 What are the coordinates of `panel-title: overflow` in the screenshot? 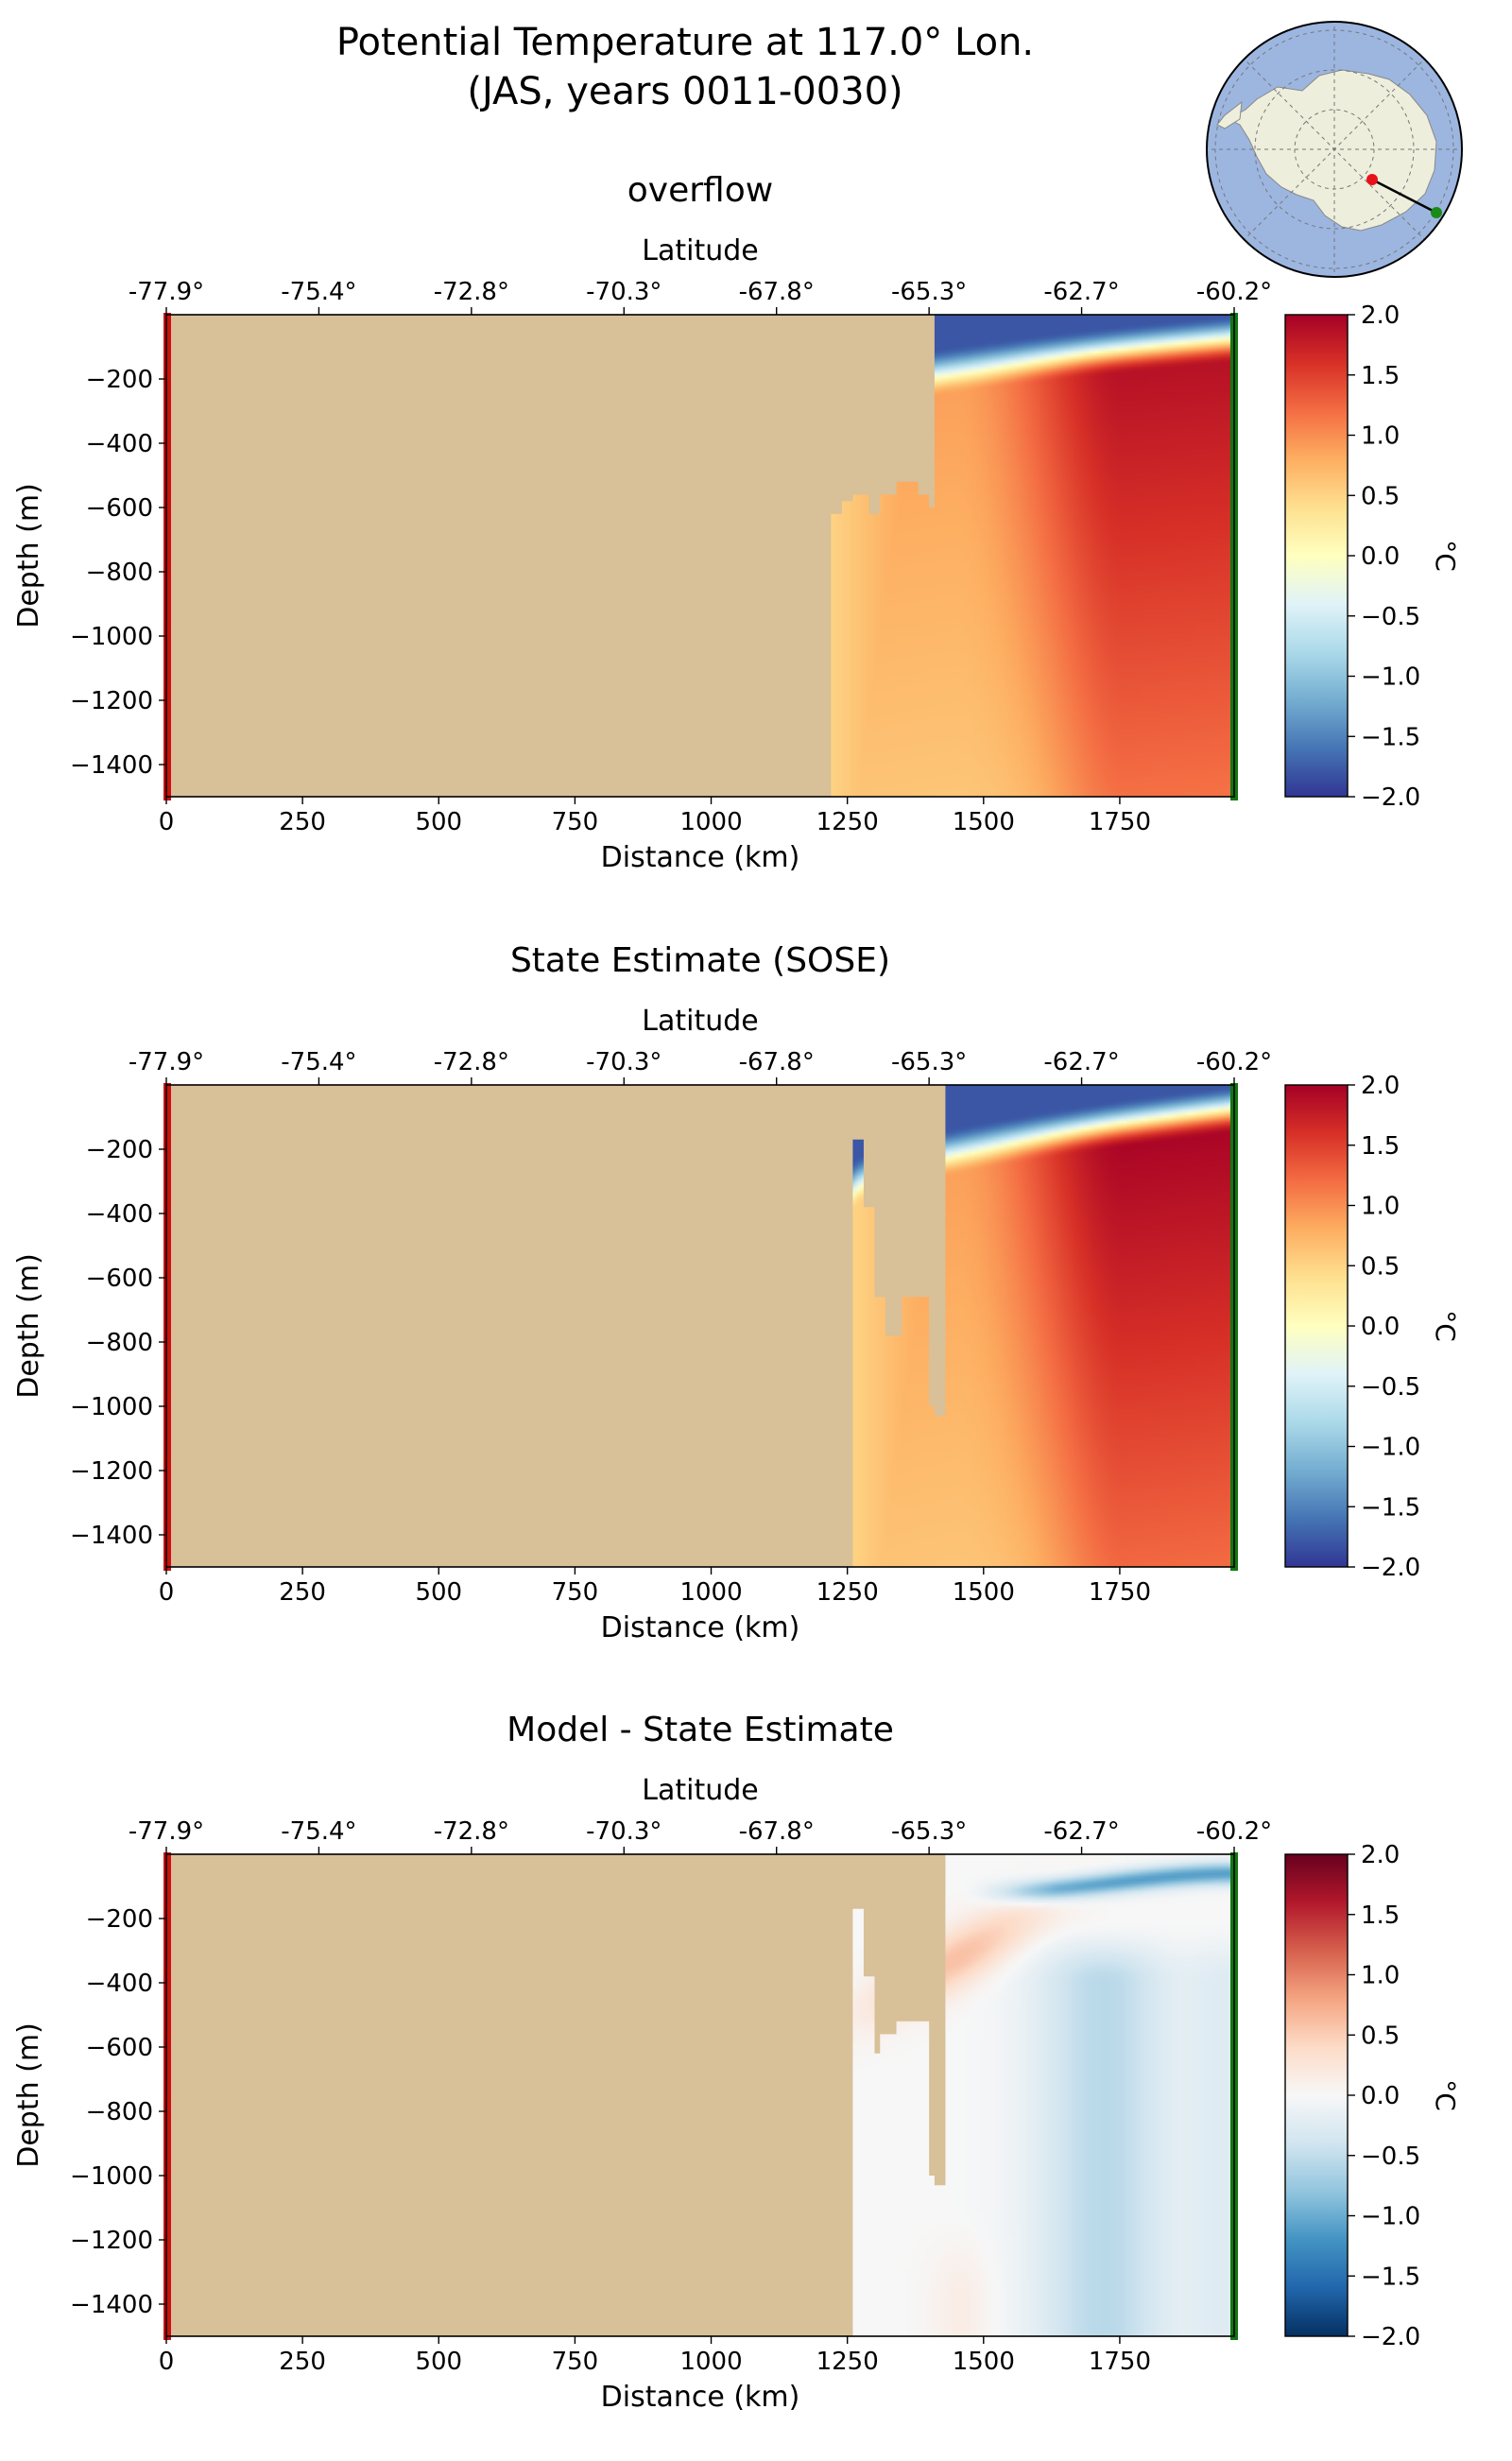 It's located at (700, 191).